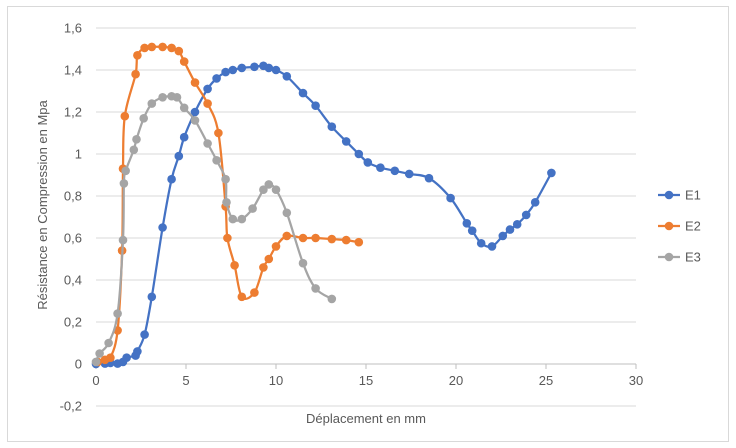 The image size is (736, 448). What do you see at coordinates (366, 418) in the screenshot?
I see `x-axis-title: Déplacement en mm` at bounding box center [366, 418].